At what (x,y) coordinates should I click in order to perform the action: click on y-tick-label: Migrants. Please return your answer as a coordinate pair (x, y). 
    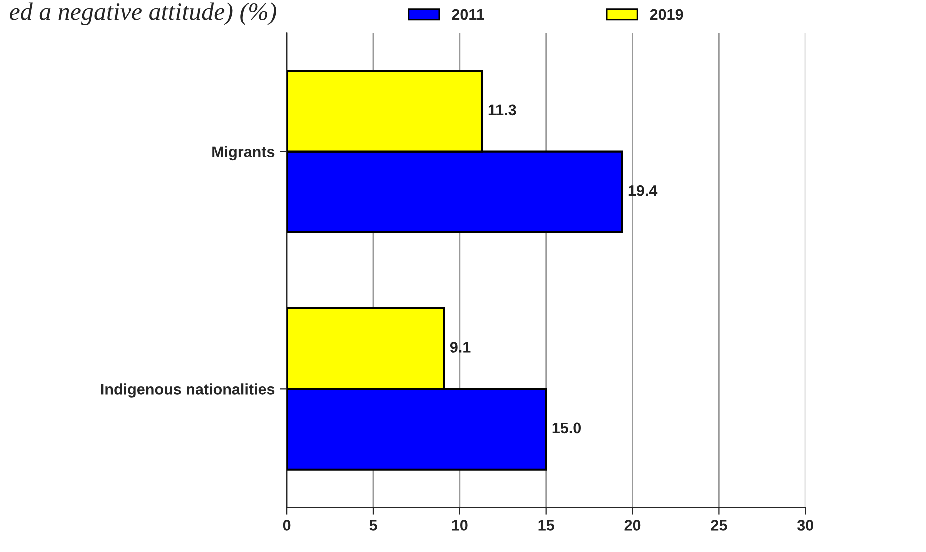
    Looking at the image, I should click on (243, 153).